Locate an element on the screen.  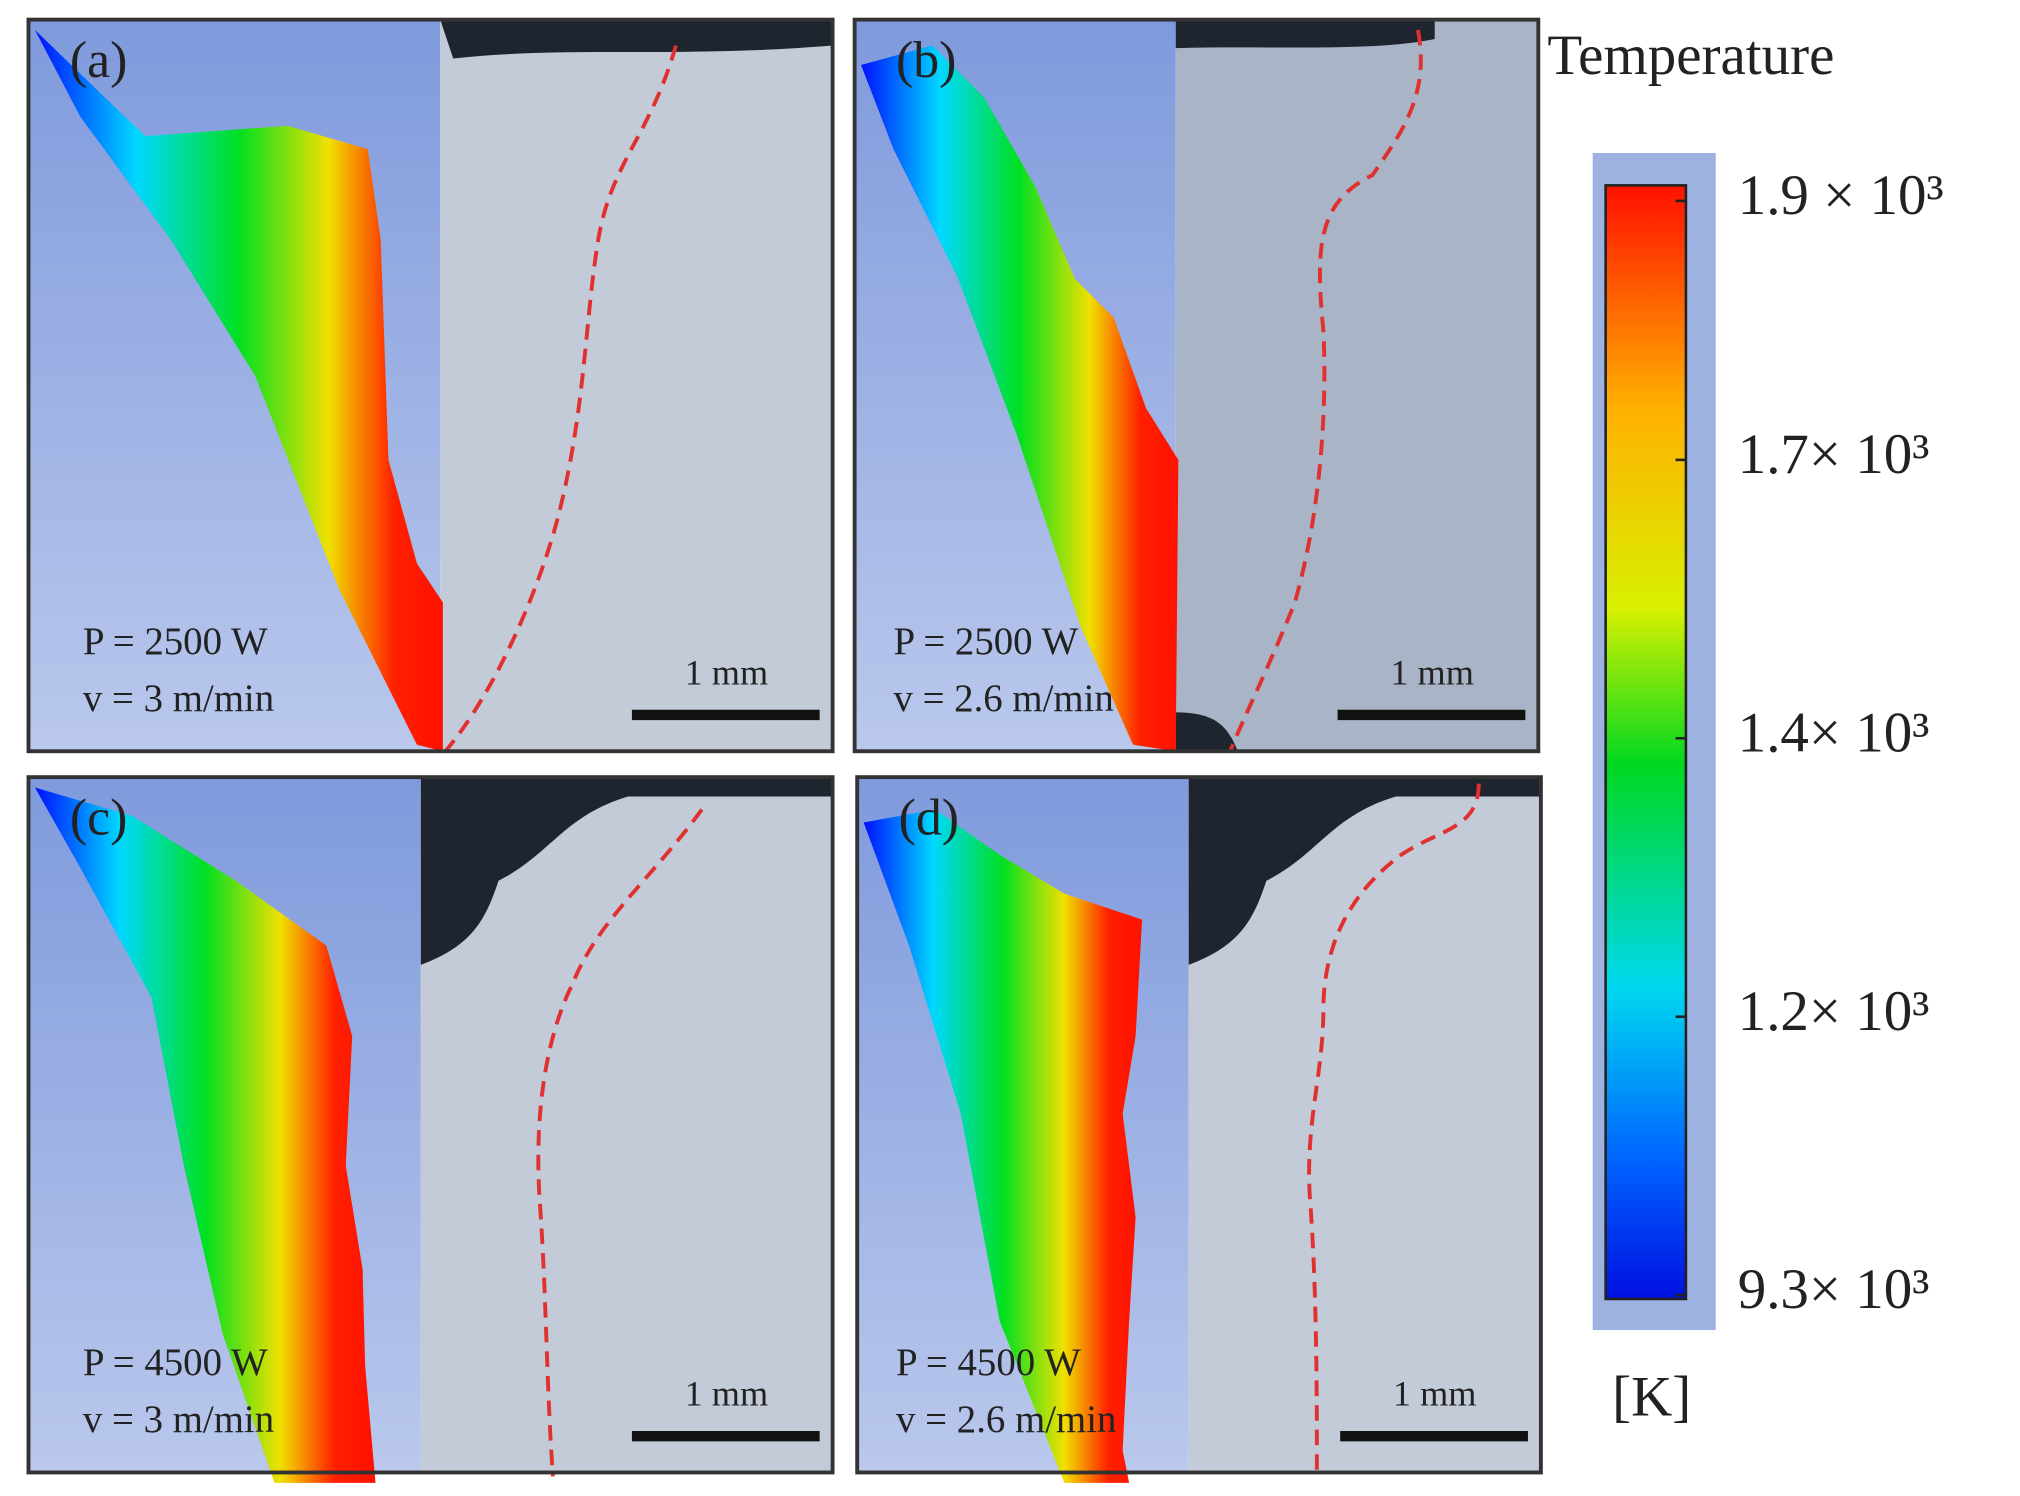
panel-label: (b) is located at coordinates (926, 60).